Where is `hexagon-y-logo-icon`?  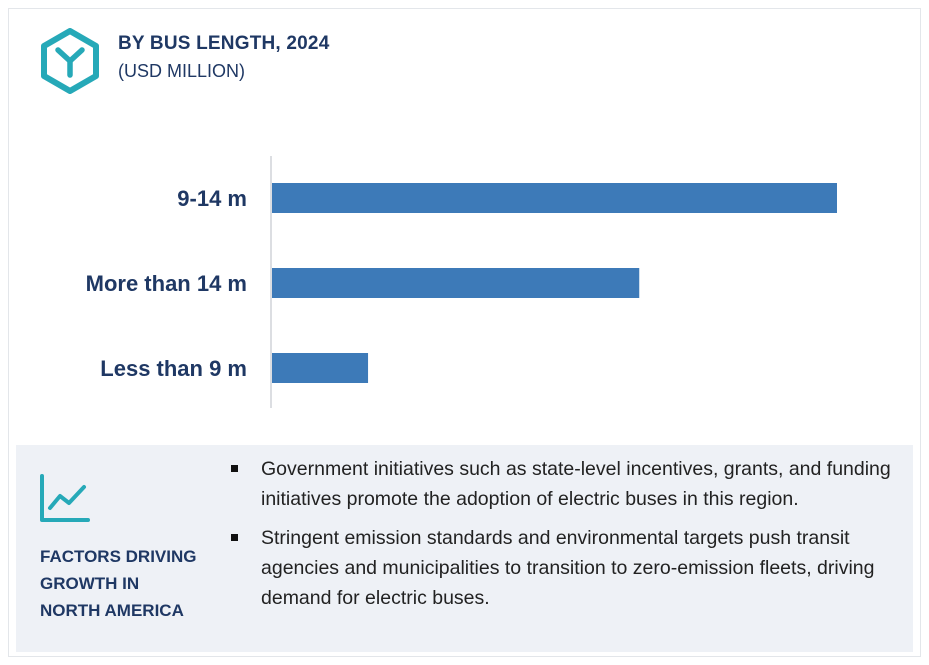 hexagon-y-logo-icon is located at coordinates (70, 61).